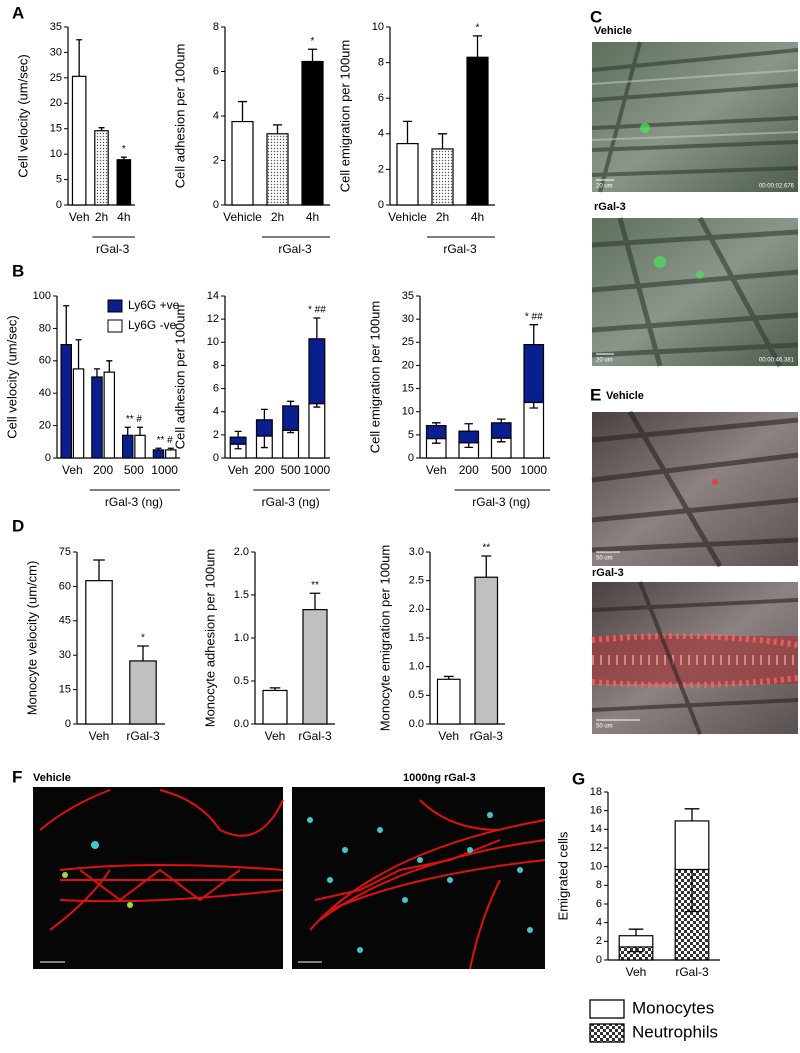 The image size is (800, 1053). Describe the element at coordinates (11, 377) in the screenshot. I see `y-axis-label: Cell velocity (um/sec)` at that location.